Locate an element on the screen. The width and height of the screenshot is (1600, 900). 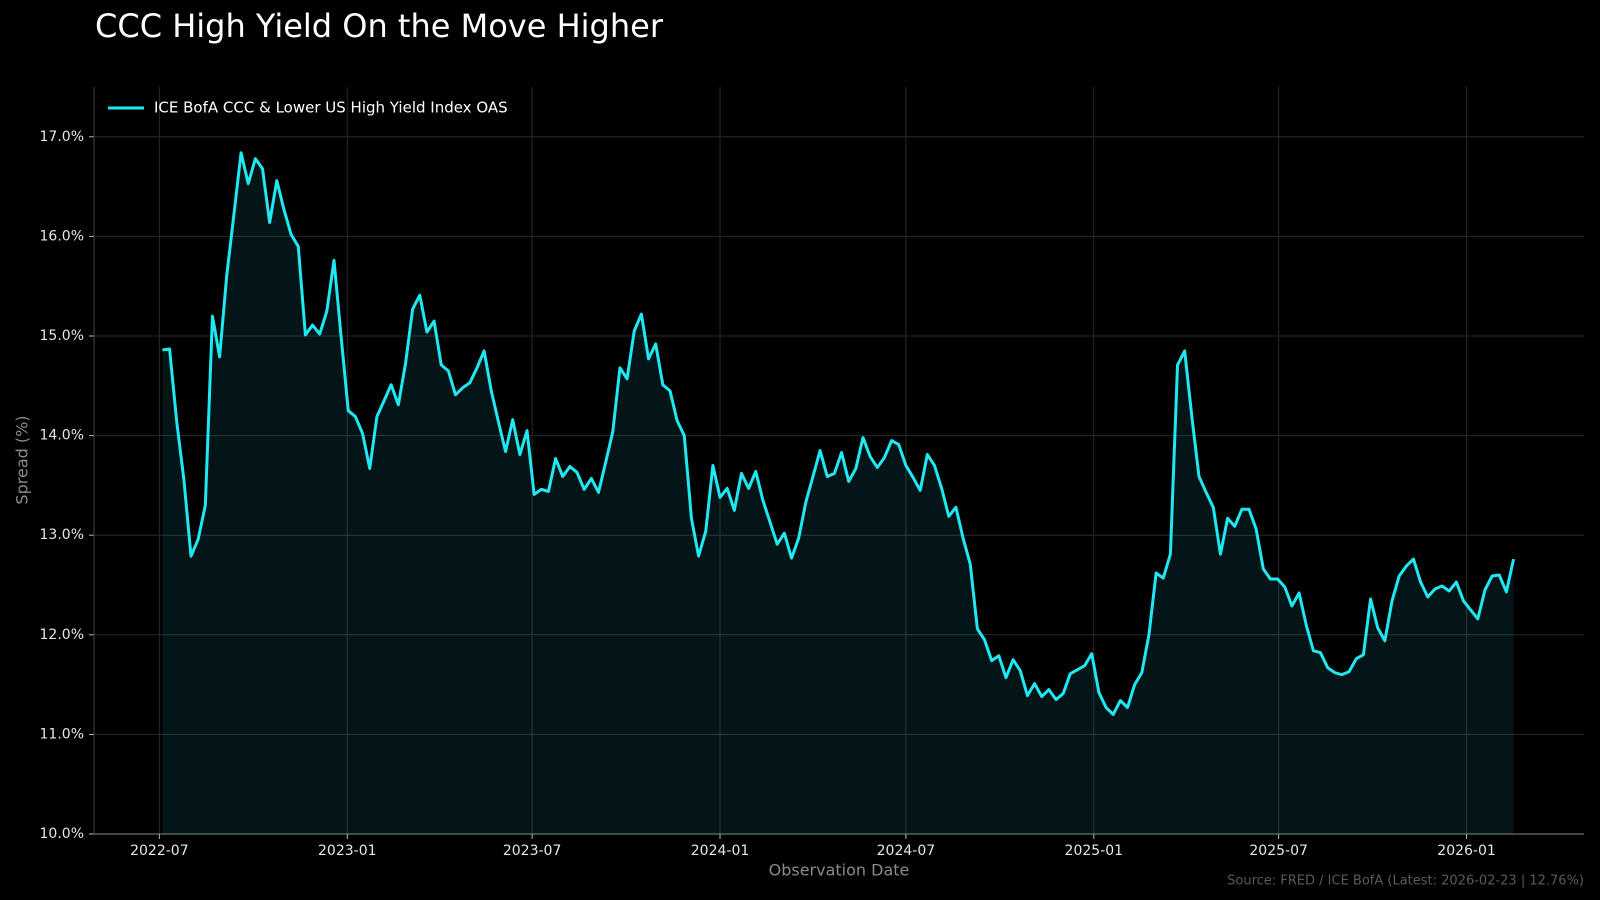
x-tick-label: 2026-01 is located at coordinates (1466, 851).